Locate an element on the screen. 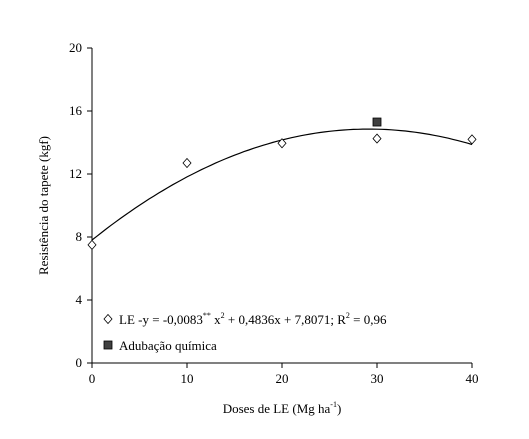  equation-part: 0,4836 is located at coordinates (257, 319).